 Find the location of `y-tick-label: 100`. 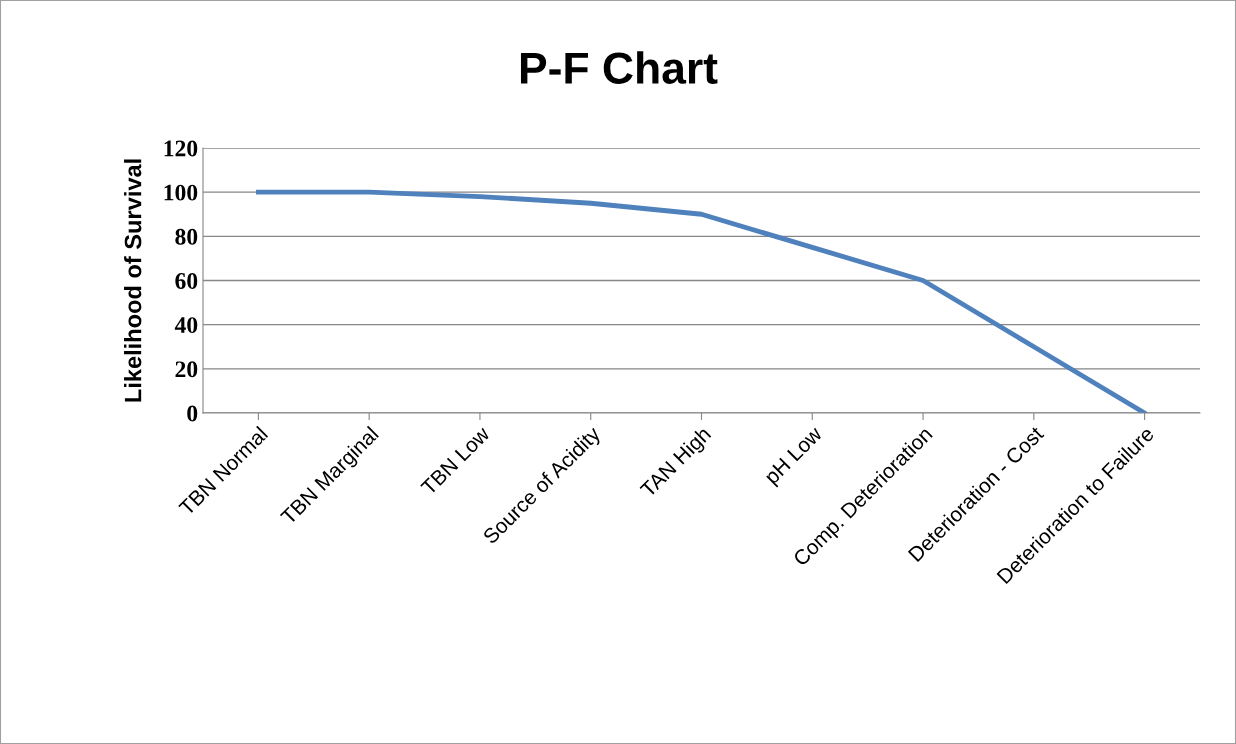

y-tick-label: 100 is located at coordinates (181, 192).